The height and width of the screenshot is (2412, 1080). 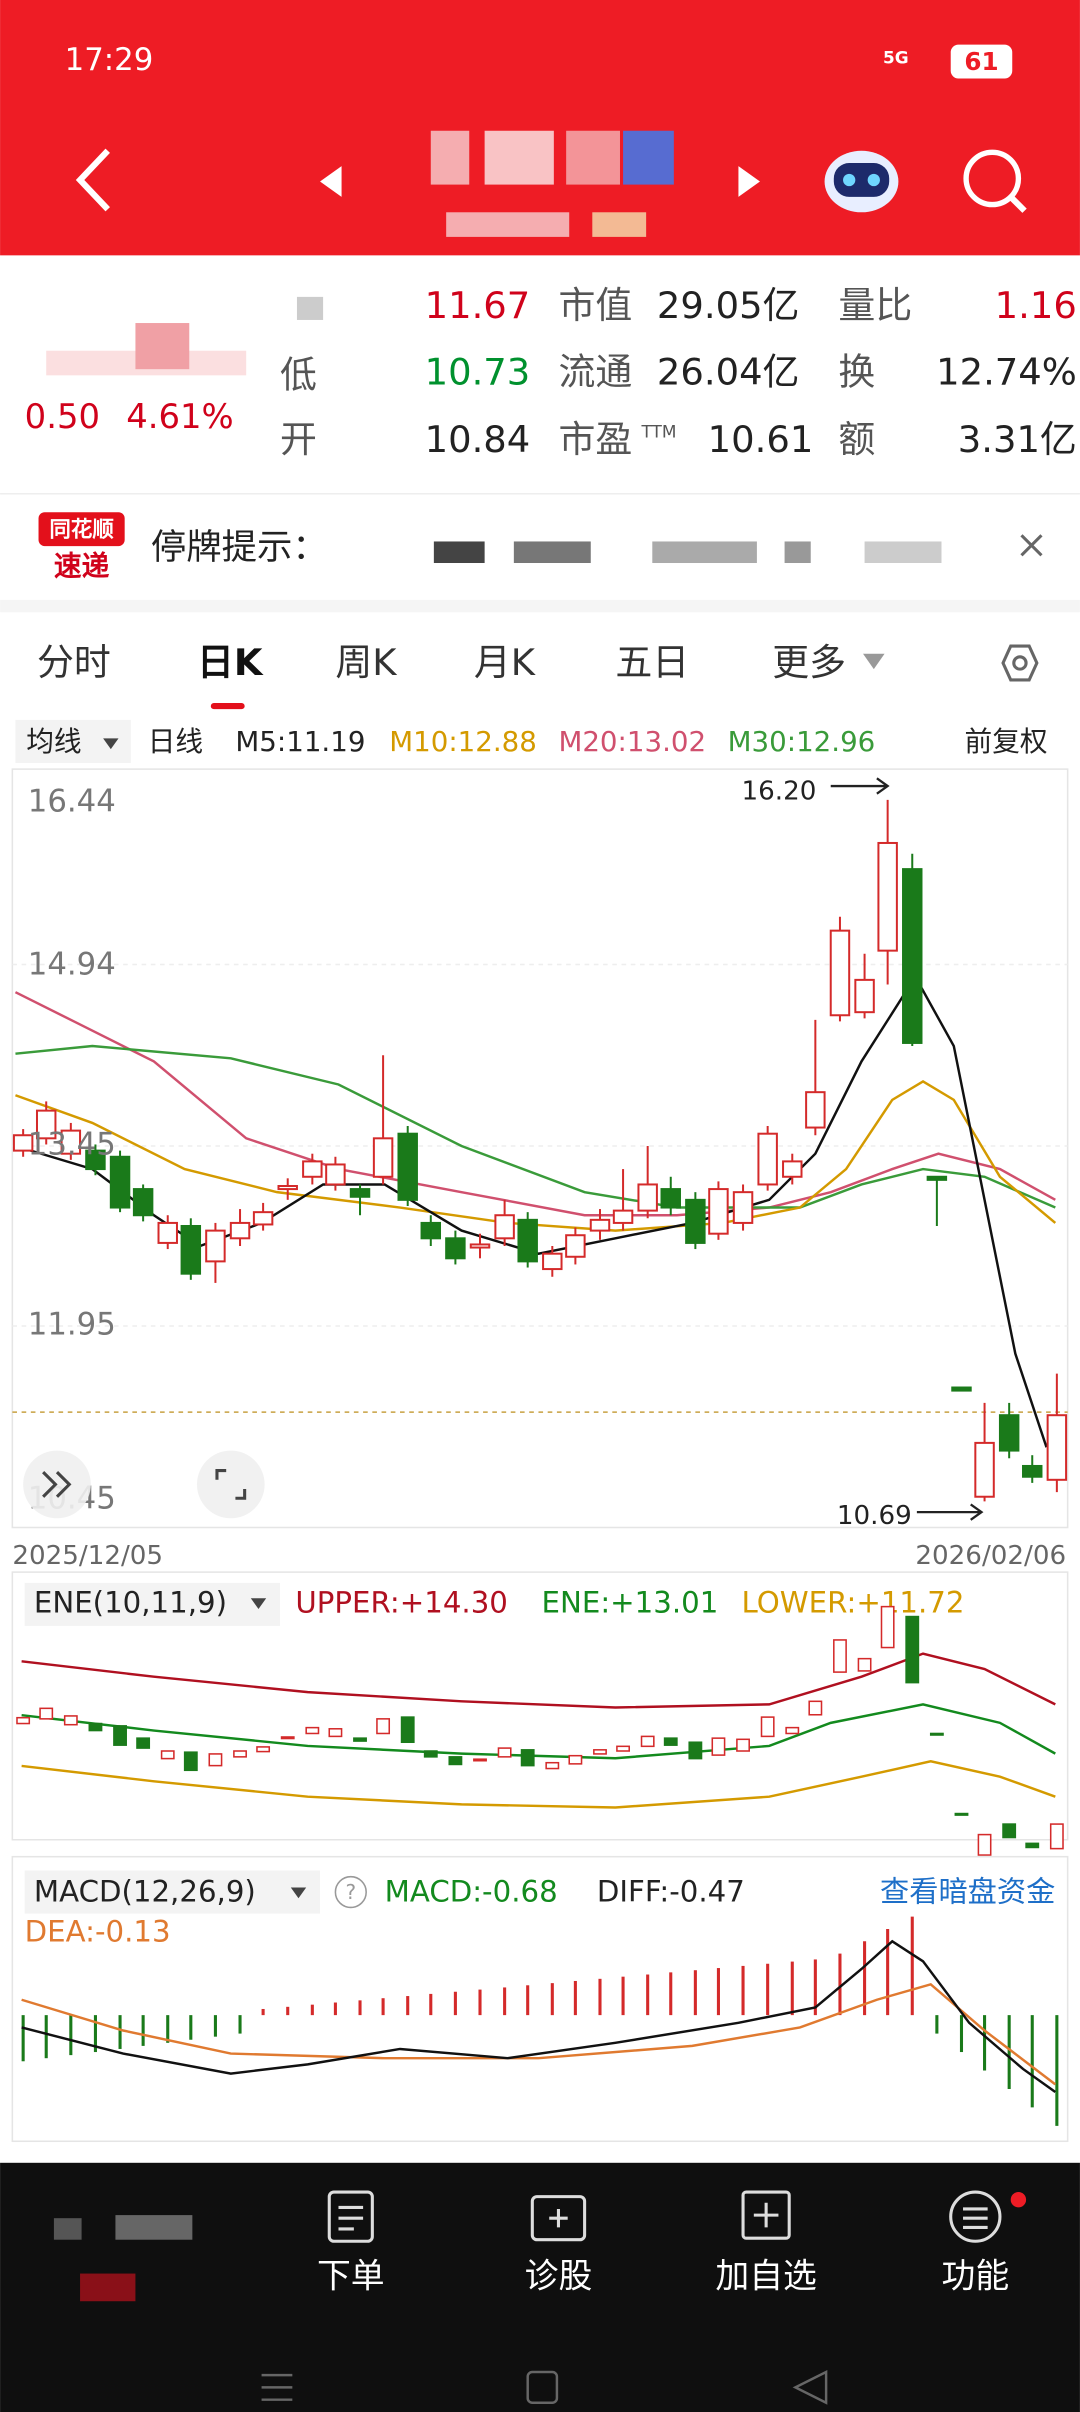 I want to click on y-tick-label: 14.94, so click(x=72, y=965).